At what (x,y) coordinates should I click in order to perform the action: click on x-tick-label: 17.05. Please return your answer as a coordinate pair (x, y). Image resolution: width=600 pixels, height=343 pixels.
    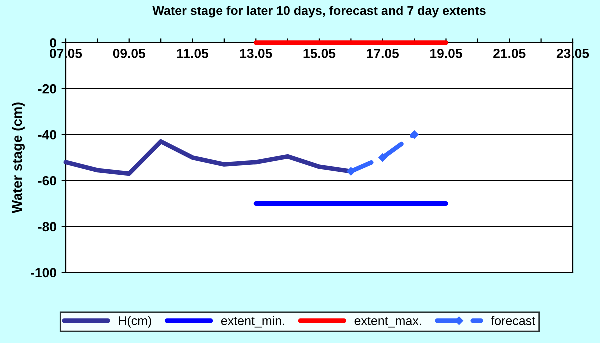
    Looking at the image, I should click on (383, 53).